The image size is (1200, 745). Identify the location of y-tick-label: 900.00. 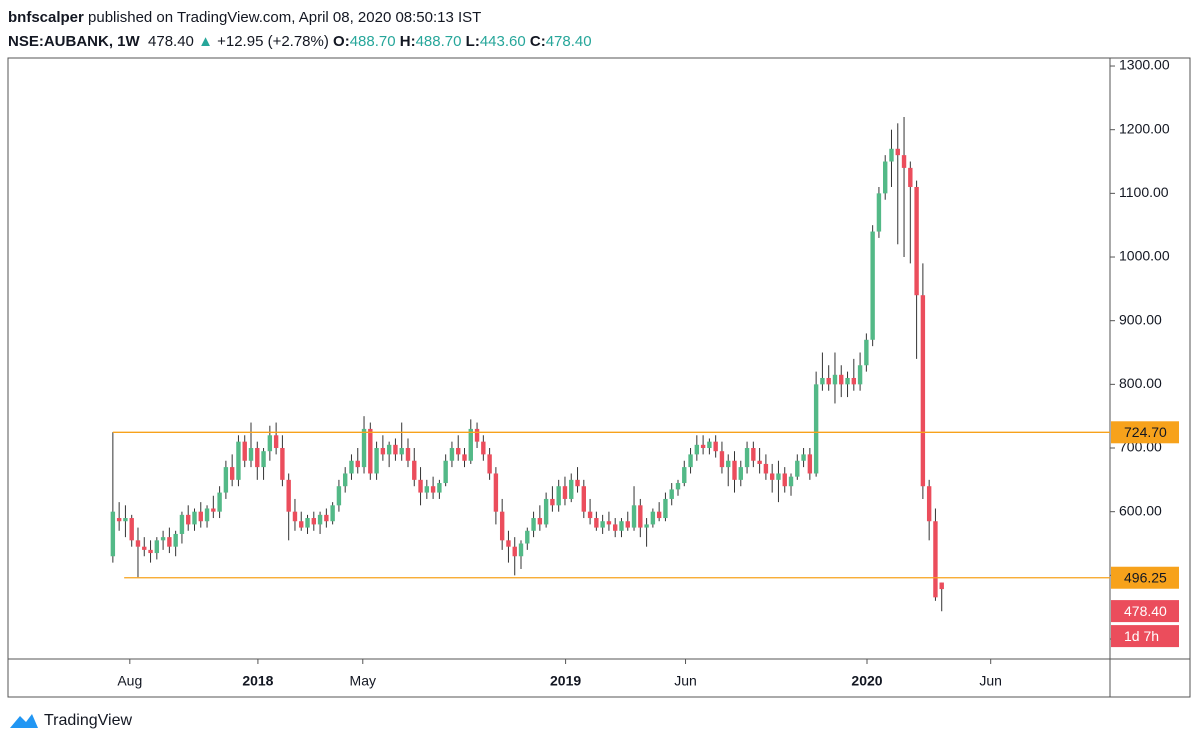
(1140, 319).